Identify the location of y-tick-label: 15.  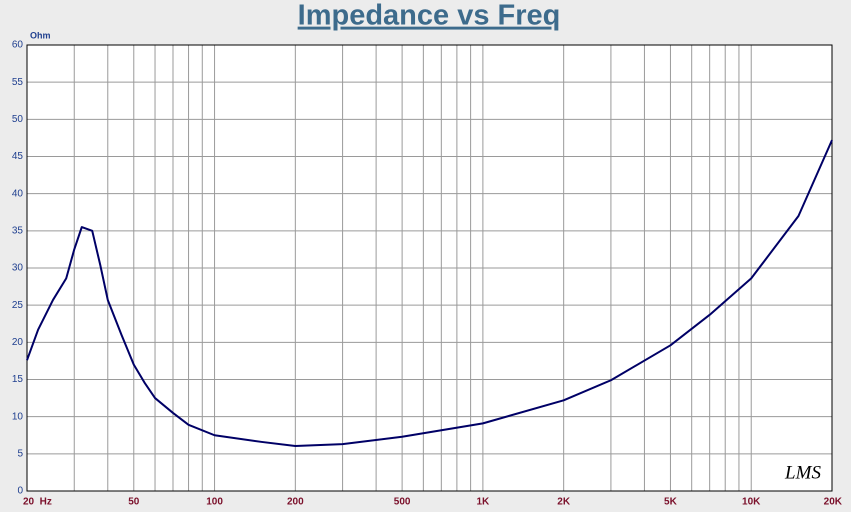
(18, 379).